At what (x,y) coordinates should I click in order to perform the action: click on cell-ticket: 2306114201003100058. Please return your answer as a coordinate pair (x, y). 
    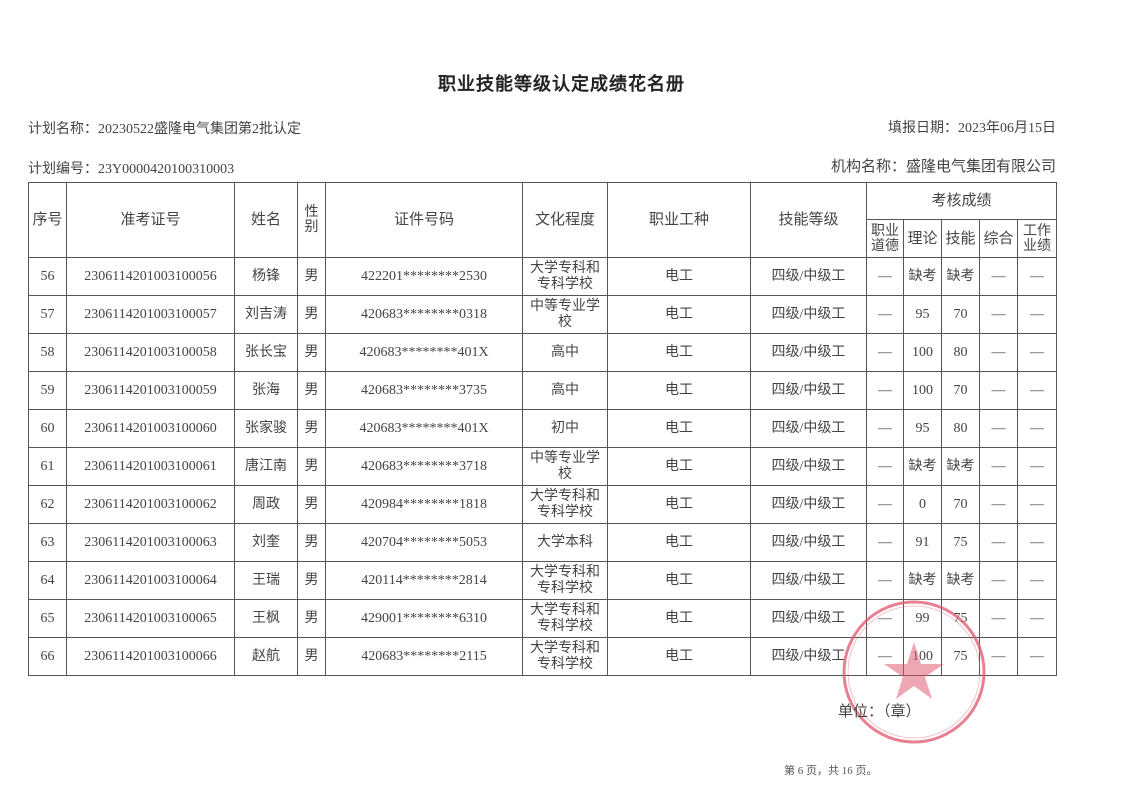
    Looking at the image, I should click on (150, 352).